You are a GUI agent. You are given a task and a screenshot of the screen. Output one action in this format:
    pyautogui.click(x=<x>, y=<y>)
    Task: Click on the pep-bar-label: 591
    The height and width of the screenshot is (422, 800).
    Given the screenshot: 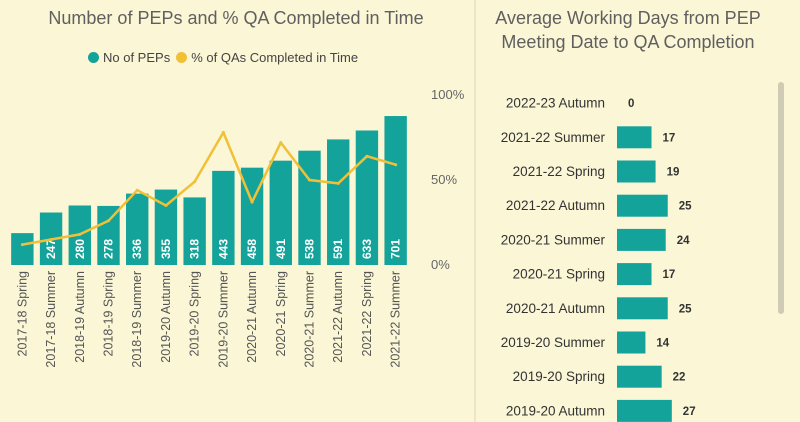 What is the action you would take?
    pyautogui.click(x=338, y=249)
    